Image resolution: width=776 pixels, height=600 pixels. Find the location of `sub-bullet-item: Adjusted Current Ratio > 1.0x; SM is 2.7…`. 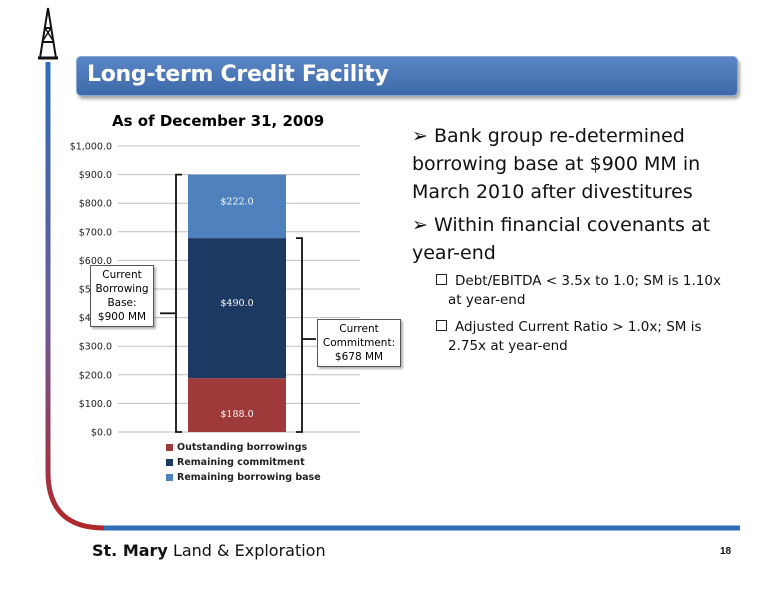

sub-bullet-item: Adjusted Current Ratio > 1.0x; SM is 2.7… is located at coordinates (577, 337).